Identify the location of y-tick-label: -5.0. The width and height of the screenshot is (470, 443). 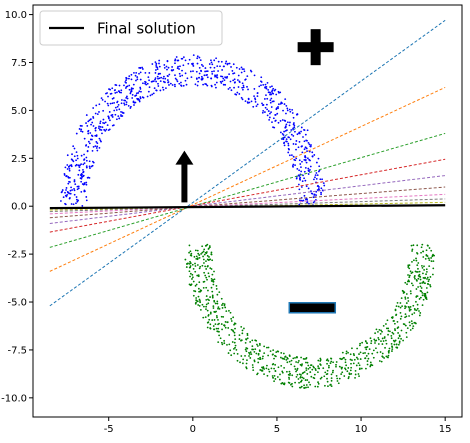
(17, 303).